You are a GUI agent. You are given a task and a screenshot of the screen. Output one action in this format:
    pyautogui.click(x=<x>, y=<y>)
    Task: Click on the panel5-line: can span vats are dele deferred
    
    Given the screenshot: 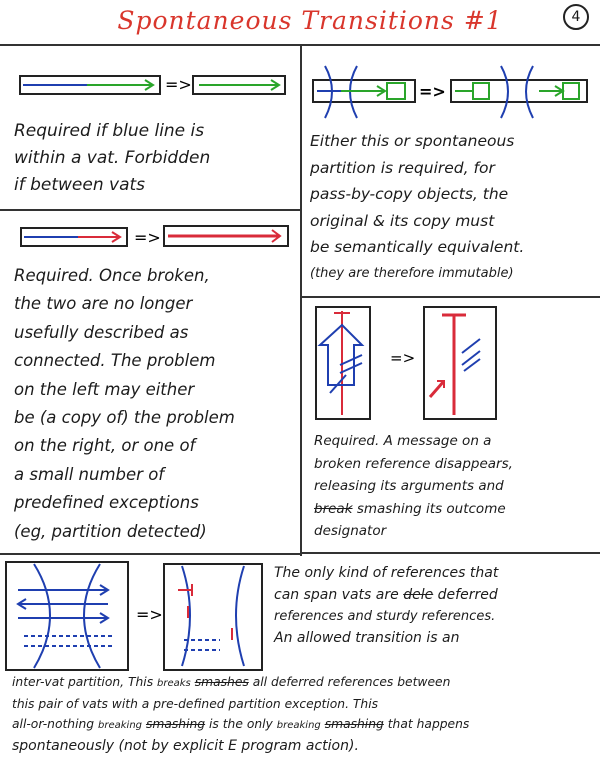 What is the action you would take?
    pyautogui.click(x=386, y=596)
    